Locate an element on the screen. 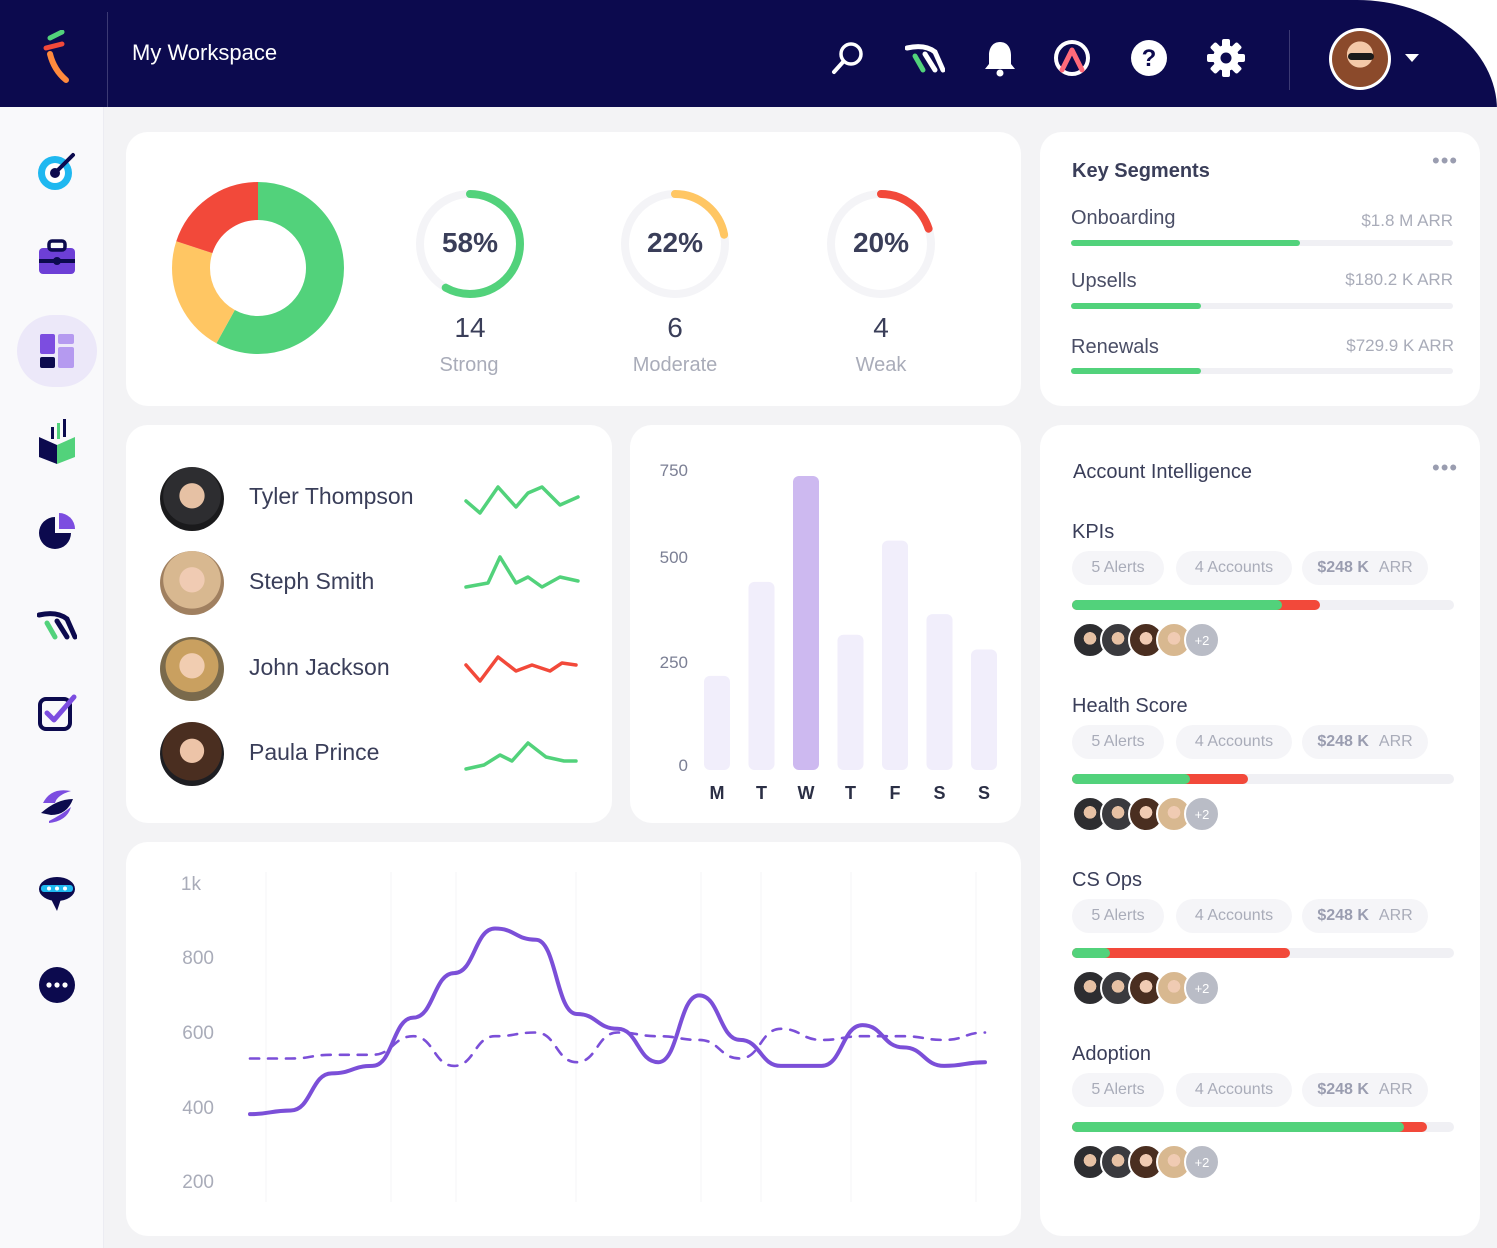 This screenshot has width=1497, height=1248. search-icon is located at coordinates (848, 58).